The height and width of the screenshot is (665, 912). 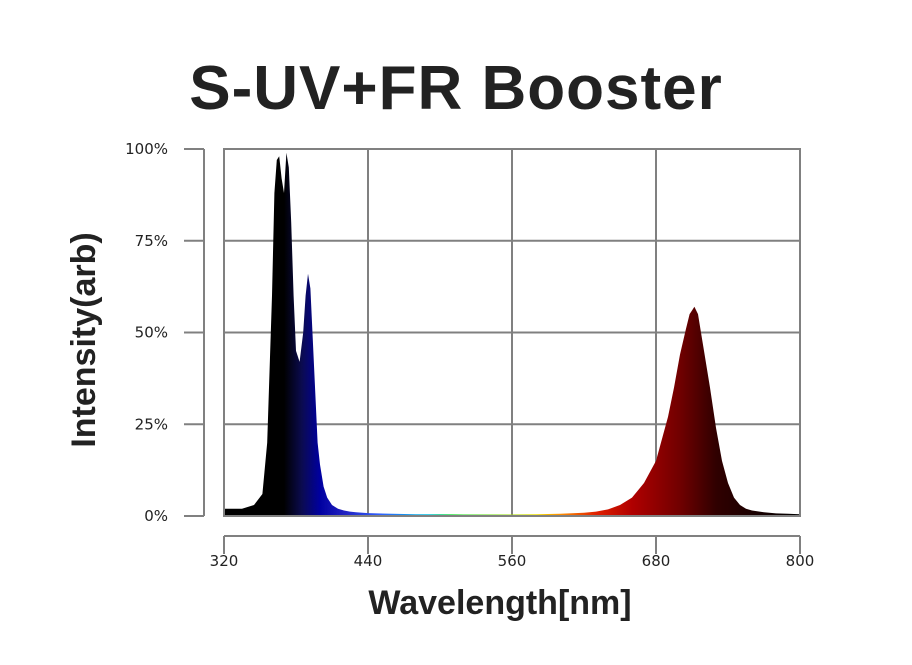 What do you see at coordinates (146, 149) in the screenshot?
I see `y-tick-label-100: 100%` at bounding box center [146, 149].